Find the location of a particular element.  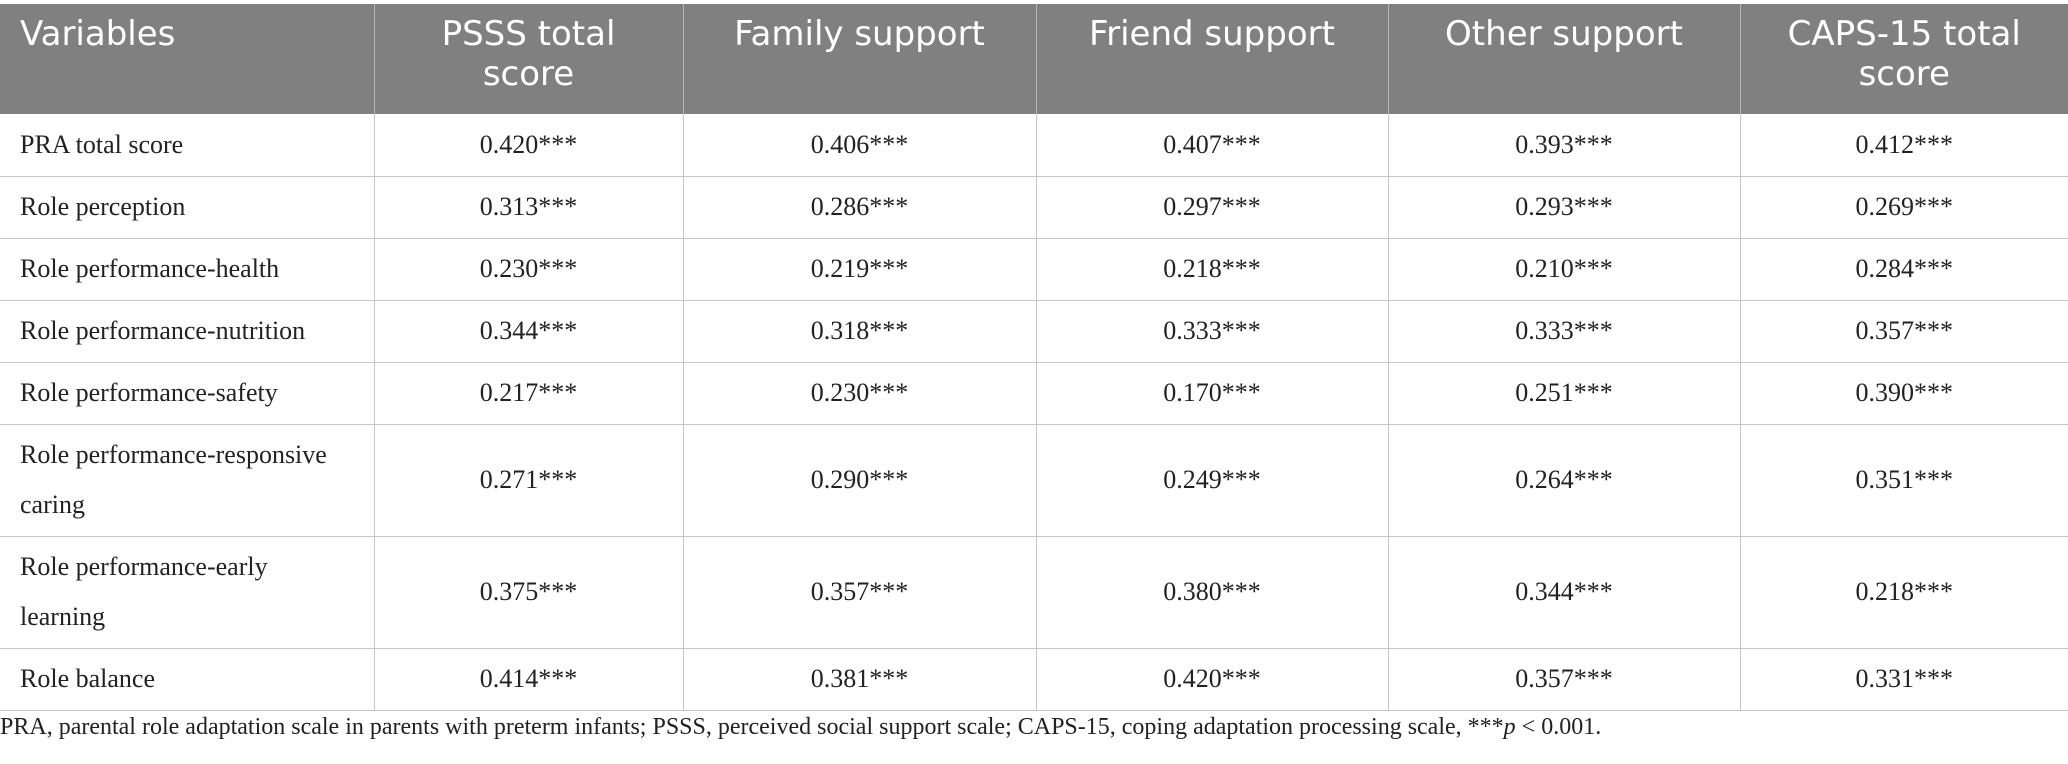

row-label: Role performance-safety is located at coordinates (187, 393).